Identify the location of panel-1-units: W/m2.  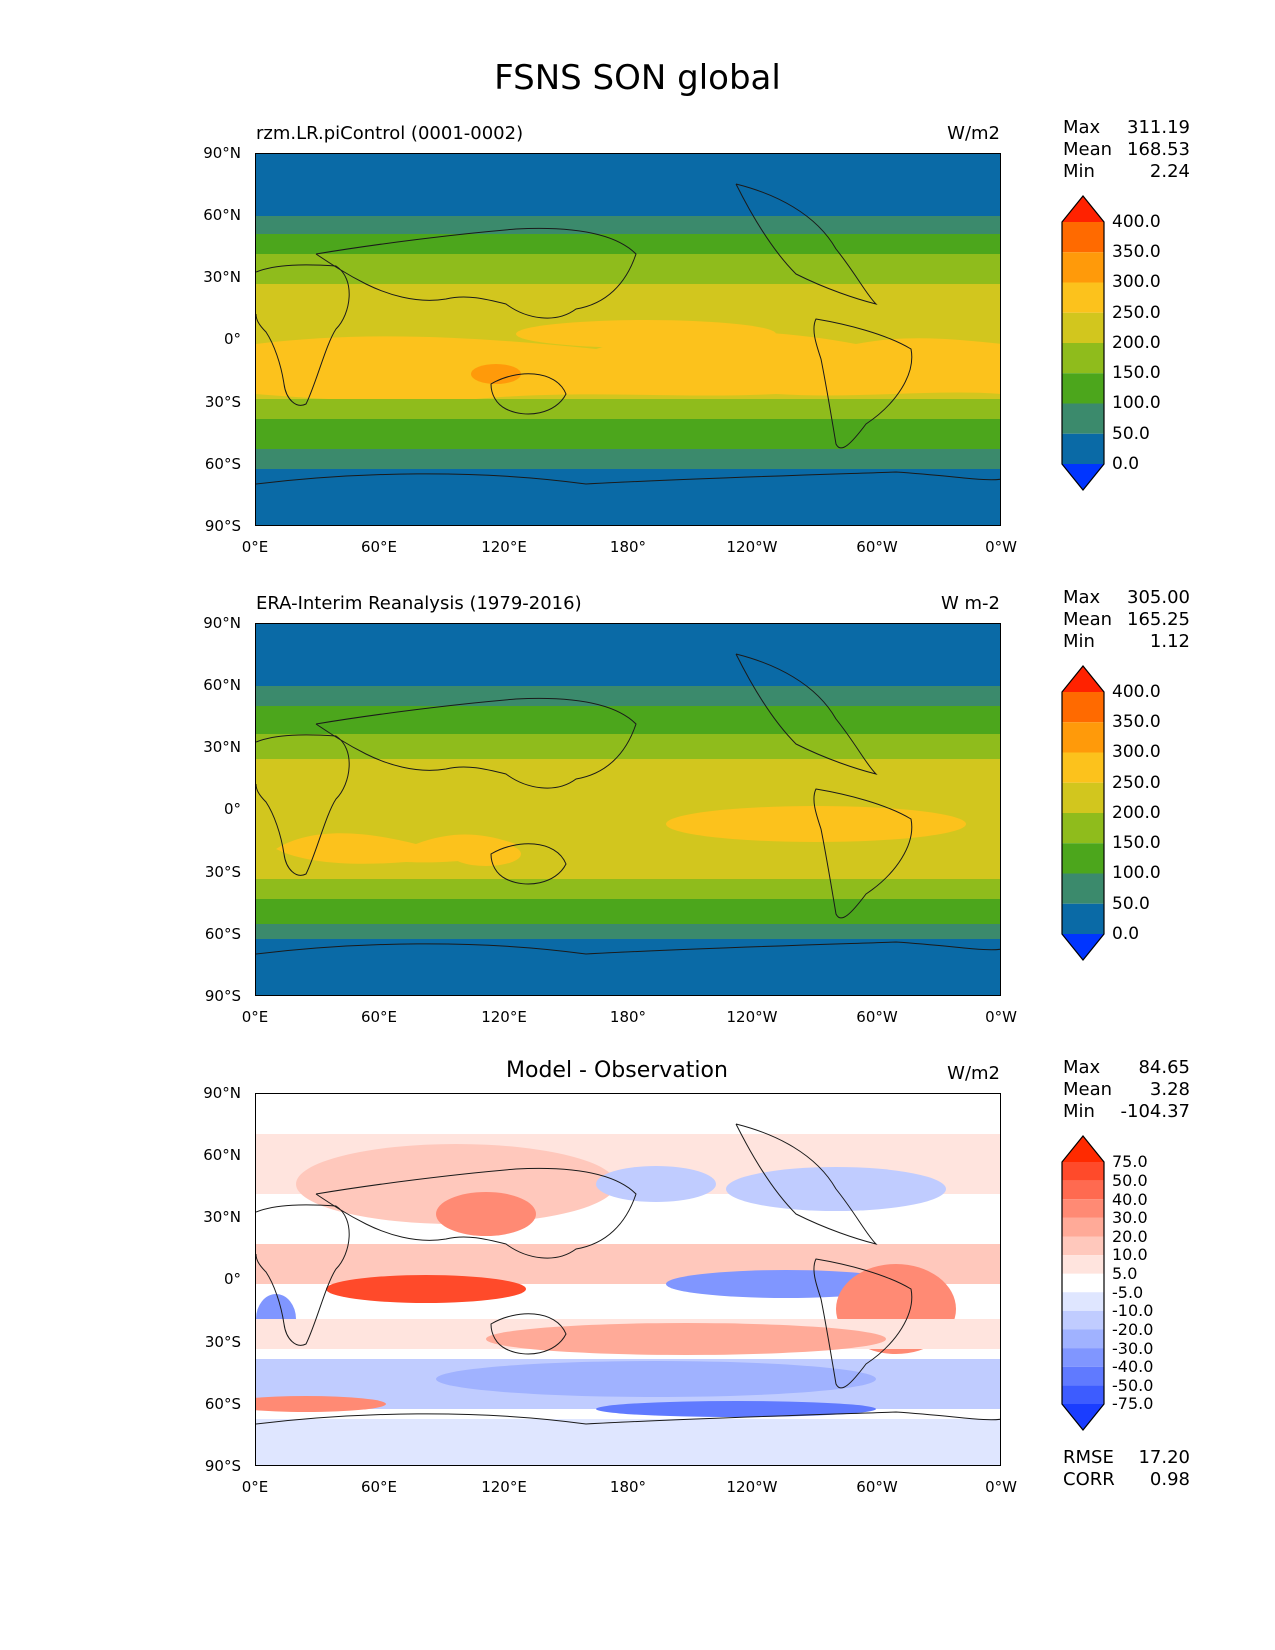
(973, 133).